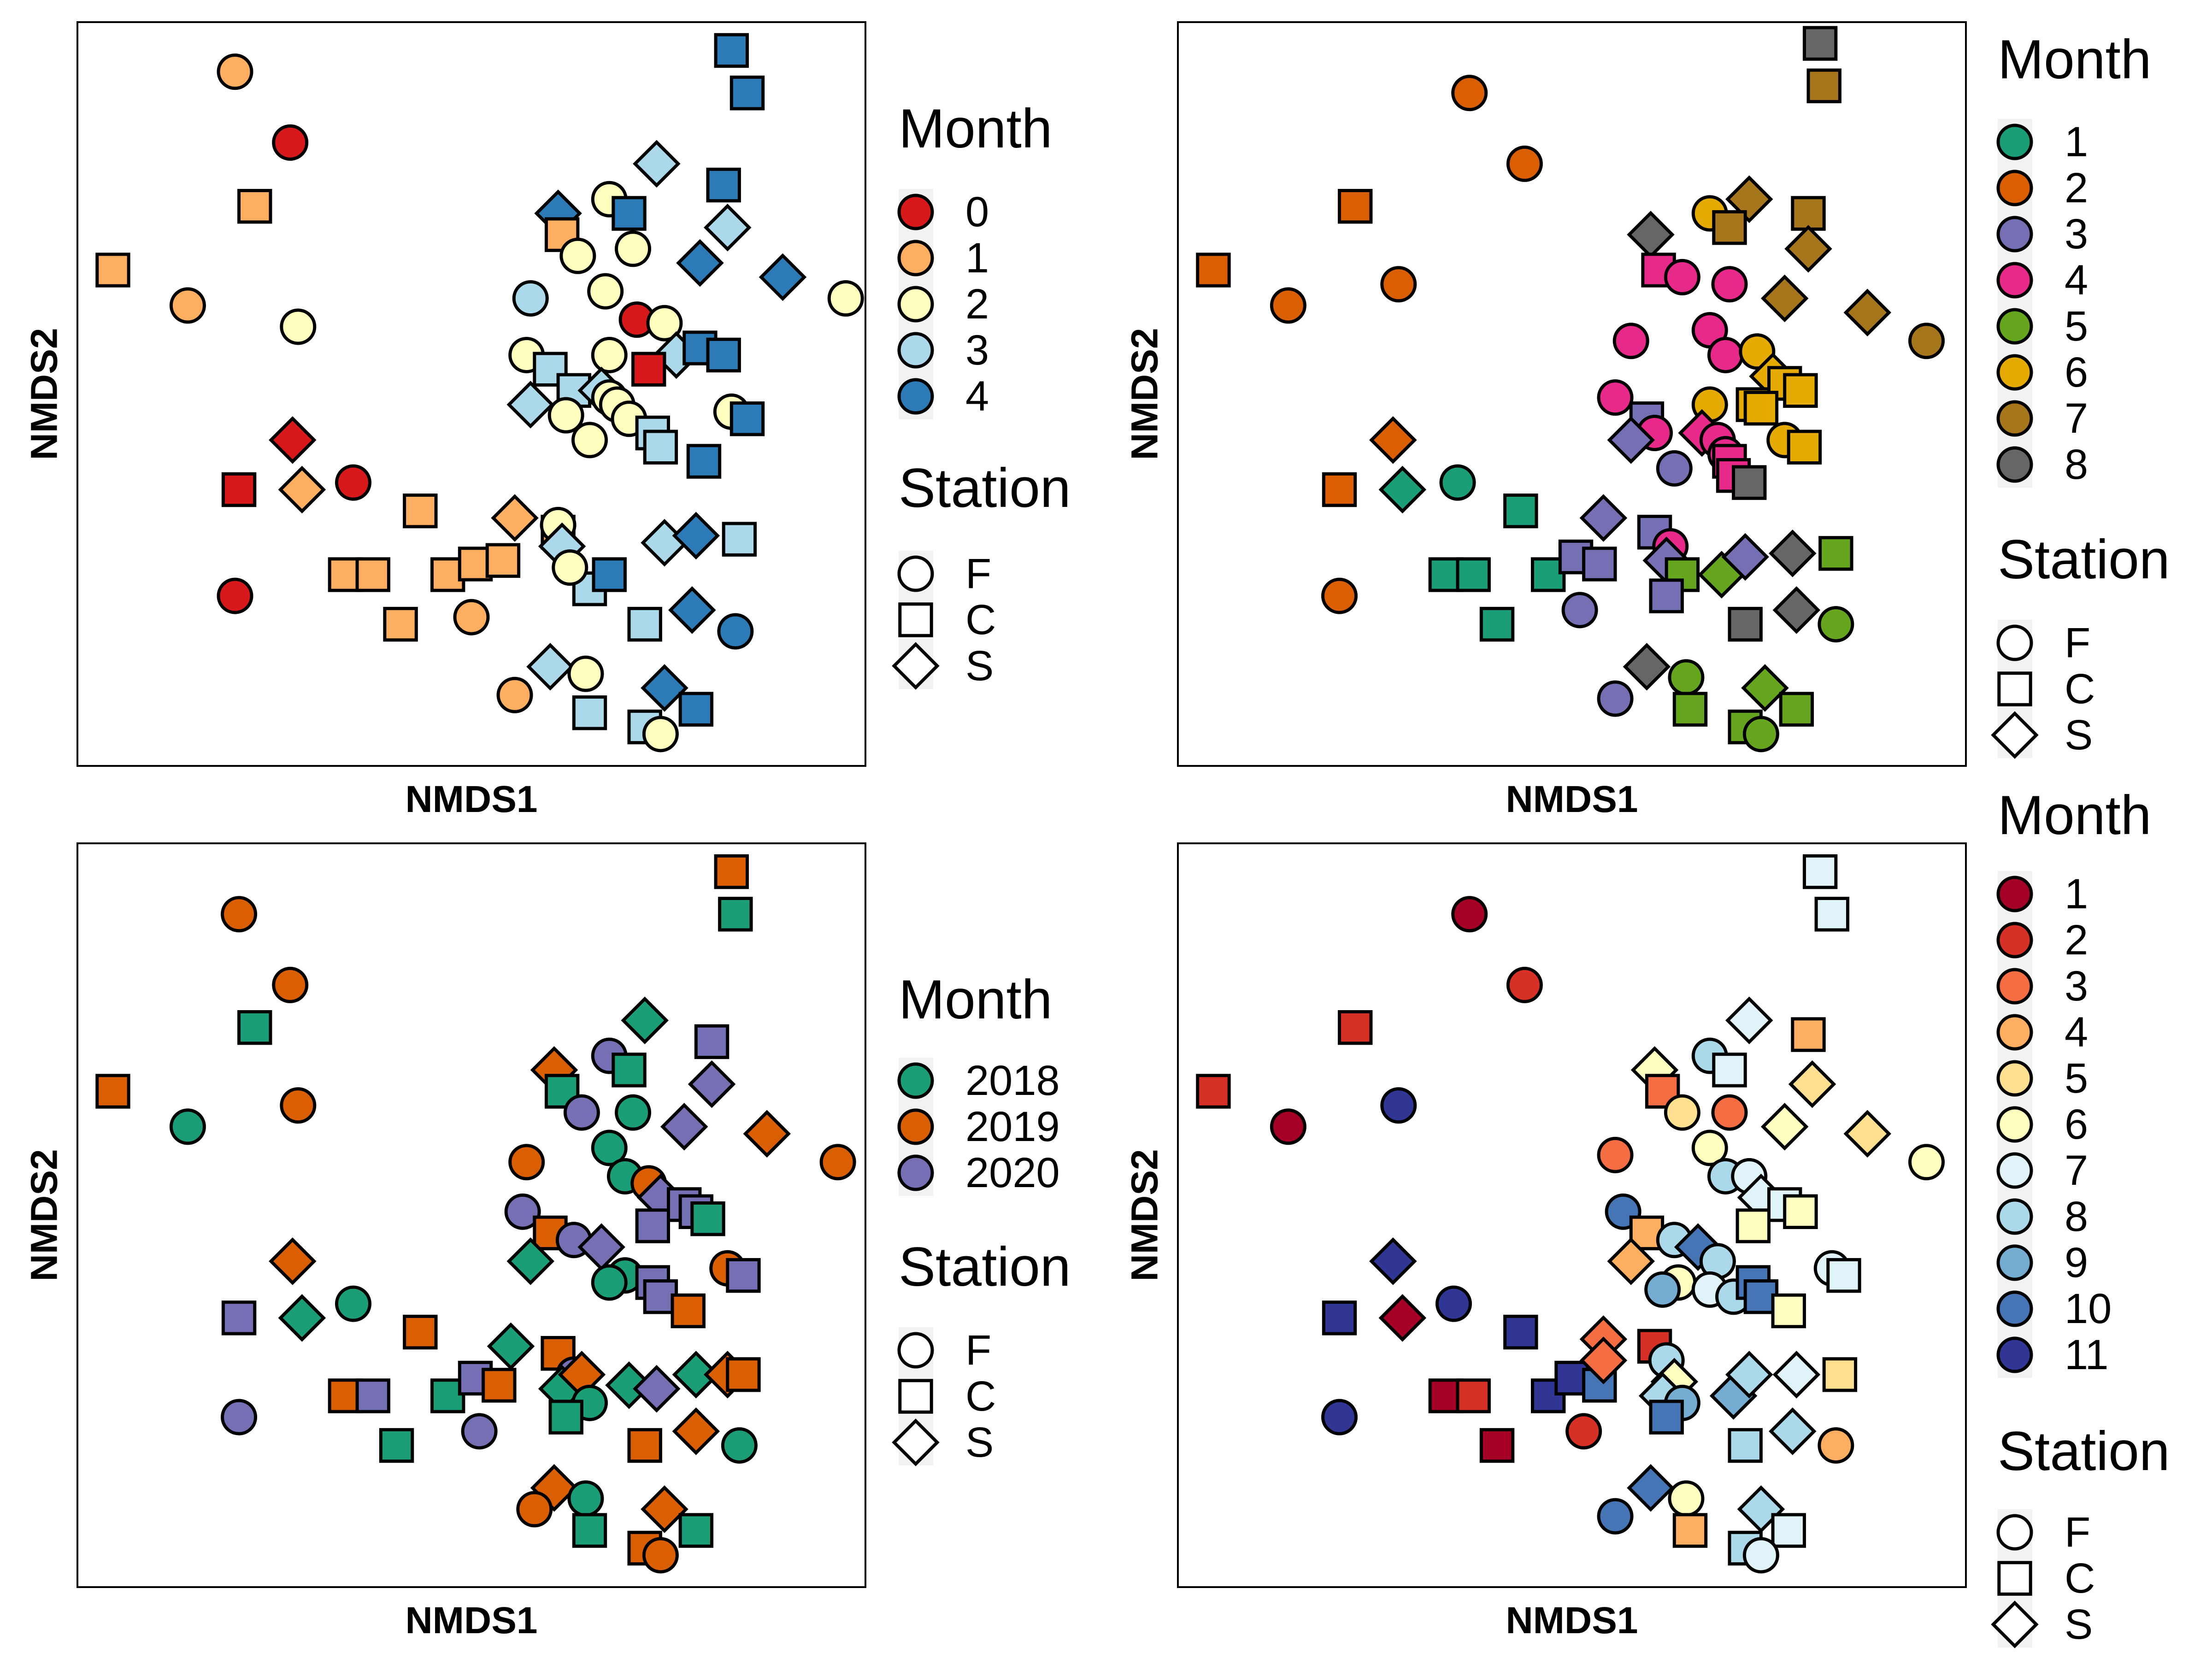 Image resolution: width=2212 pixels, height=1659 pixels. Describe the element at coordinates (2075, 59) in the screenshot. I see `color-legend-title: Month` at that location.